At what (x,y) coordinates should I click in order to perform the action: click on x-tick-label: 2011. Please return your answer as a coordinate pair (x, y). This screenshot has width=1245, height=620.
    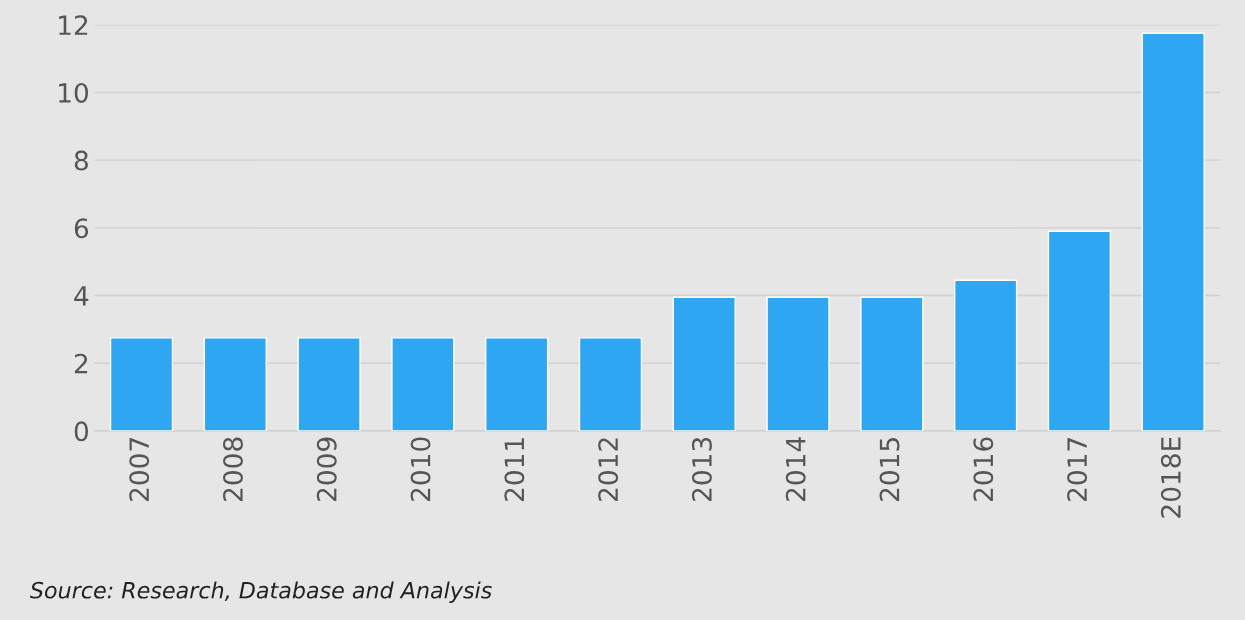
    Looking at the image, I should click on (514, 469).